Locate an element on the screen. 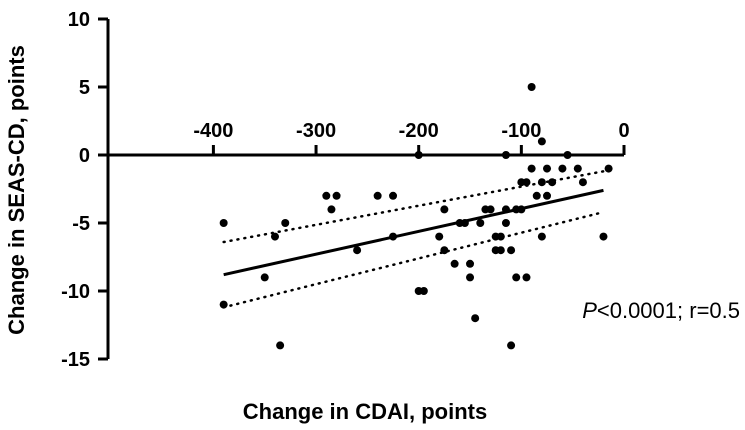  y-tick-label: -15 is located at coordinates (75, 360).